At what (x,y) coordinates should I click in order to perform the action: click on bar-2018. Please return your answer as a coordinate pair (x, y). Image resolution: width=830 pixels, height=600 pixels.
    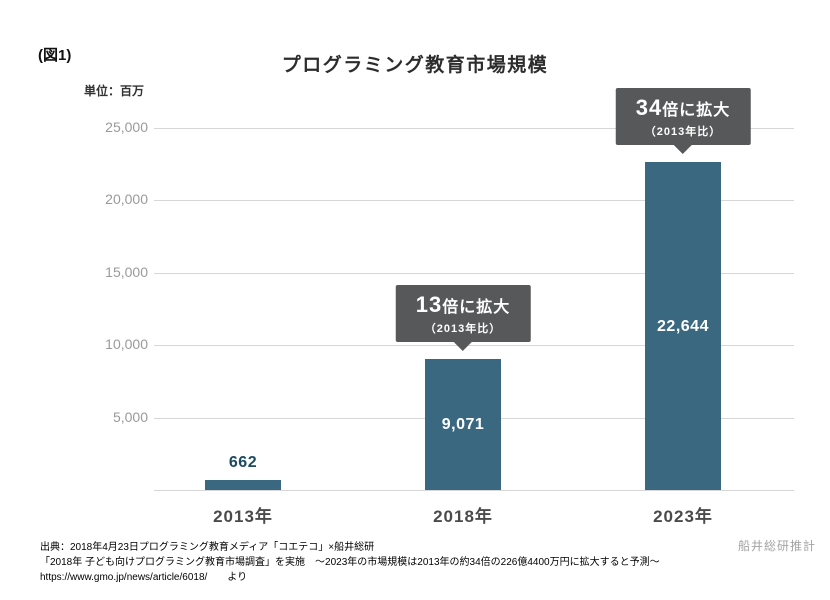
    Looking at the image, I should click on (463, 424).